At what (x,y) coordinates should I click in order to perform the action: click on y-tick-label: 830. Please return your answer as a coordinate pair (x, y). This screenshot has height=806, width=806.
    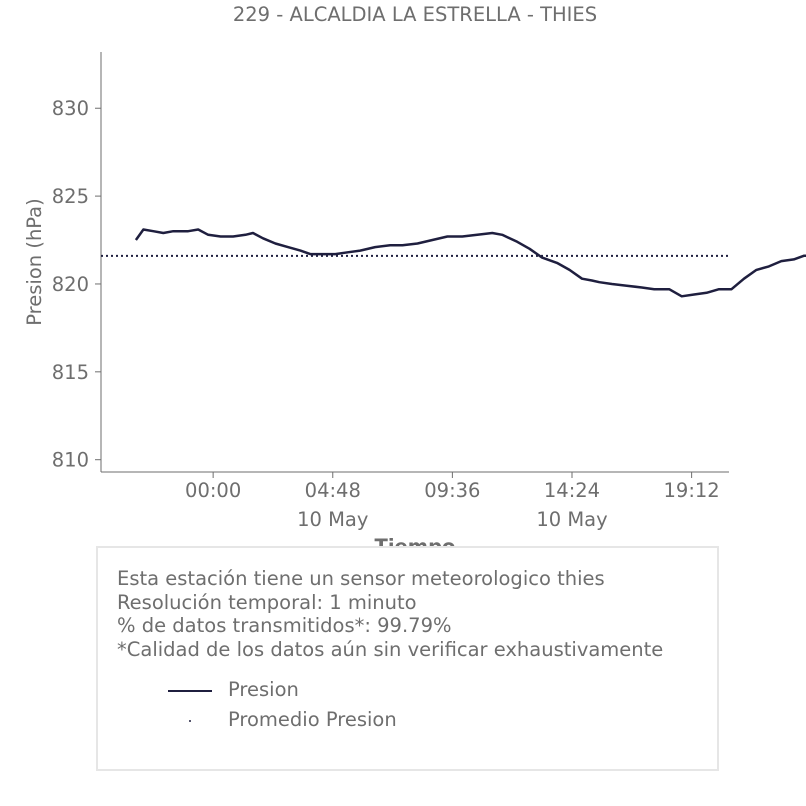
    Looking at the image, I should click on (70, 108).